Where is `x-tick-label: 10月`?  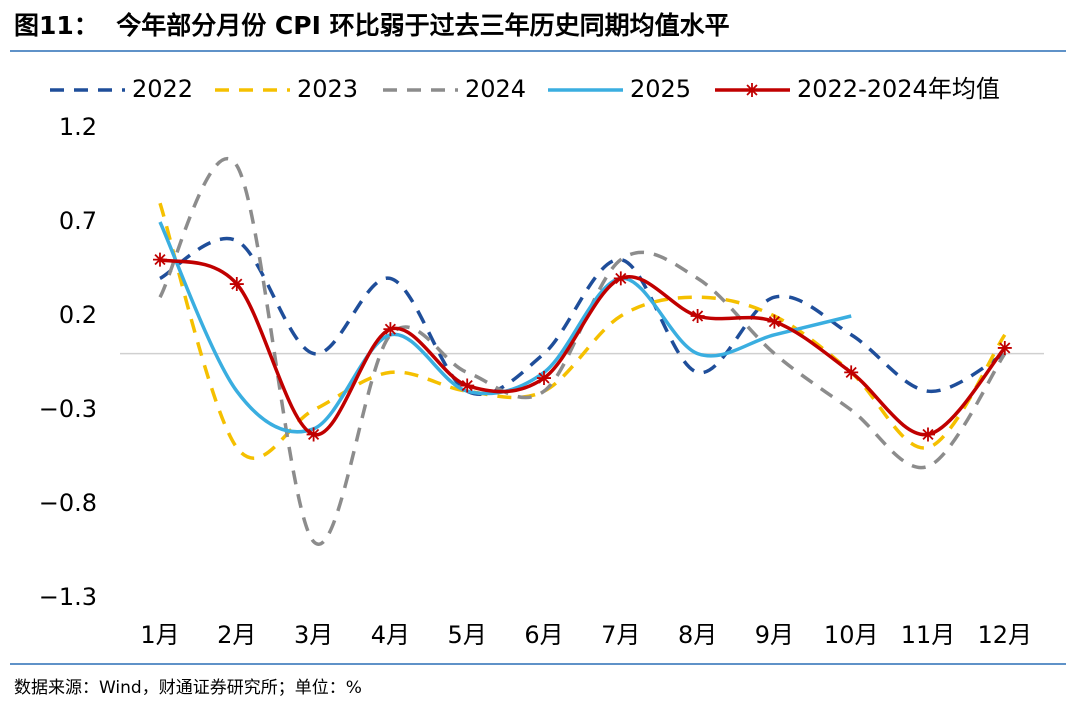
x-tick-label: 10月 is located at coordinates (851, 635).